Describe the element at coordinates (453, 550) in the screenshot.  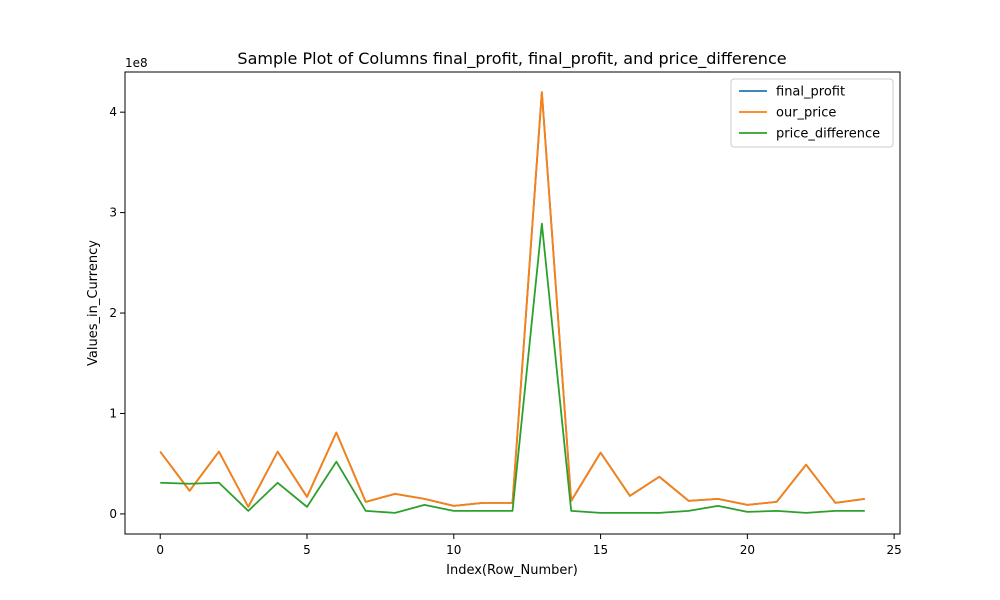
I see `x-tick-label: 10` at that location.